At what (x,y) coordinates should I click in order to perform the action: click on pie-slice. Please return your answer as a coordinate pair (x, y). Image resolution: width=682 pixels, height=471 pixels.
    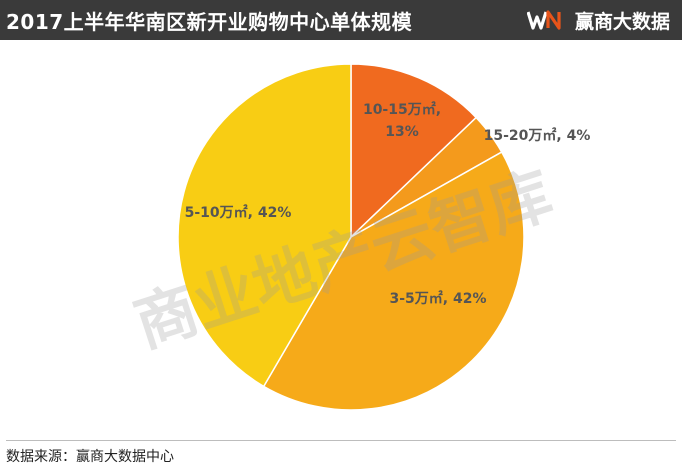
    Looking at the image, I should click on (414, 151).